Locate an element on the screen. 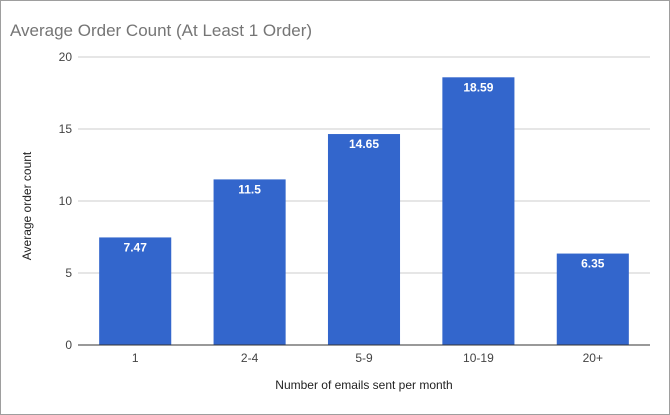  data-label: 7.47 is located at coordinates (136, 247).